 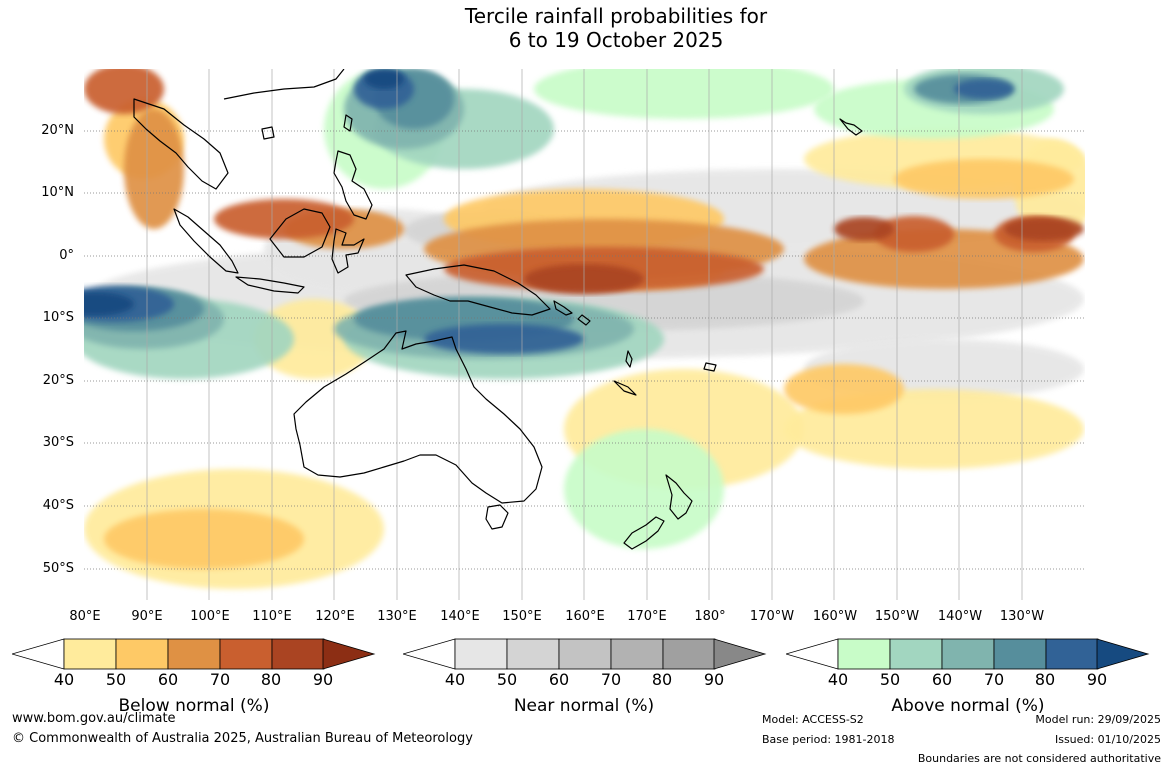 What do you see at coordinates (300, 233) in the screenshot?
I see `borneo-coastline` at bounding box center [300, 233].